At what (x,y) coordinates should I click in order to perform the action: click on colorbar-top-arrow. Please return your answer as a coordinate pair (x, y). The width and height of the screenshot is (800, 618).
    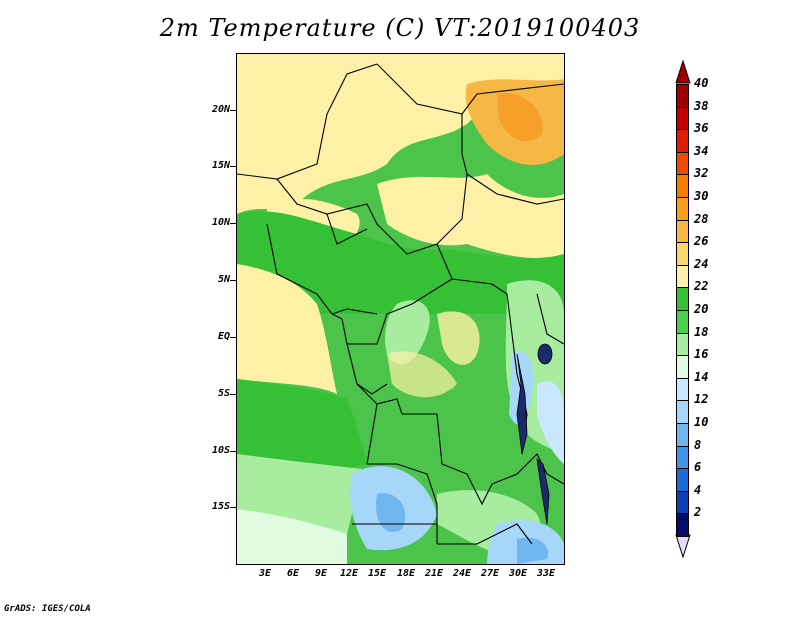
    Looking at the image, I should click on (683, 72).